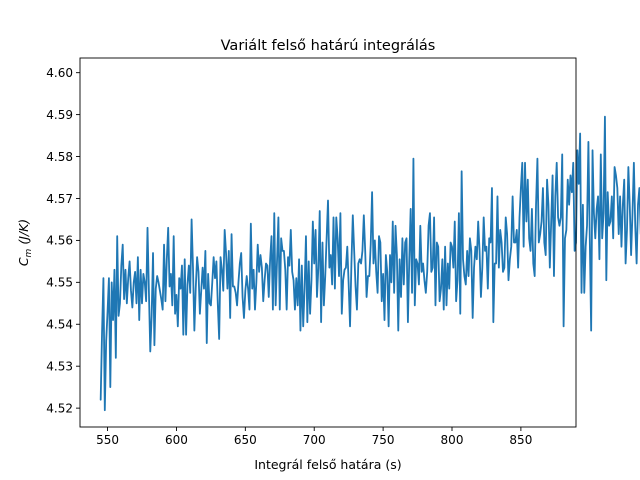 This screenshot has width=640, height=480. I want to click on x-tick-label: 800, so click(452, 440).